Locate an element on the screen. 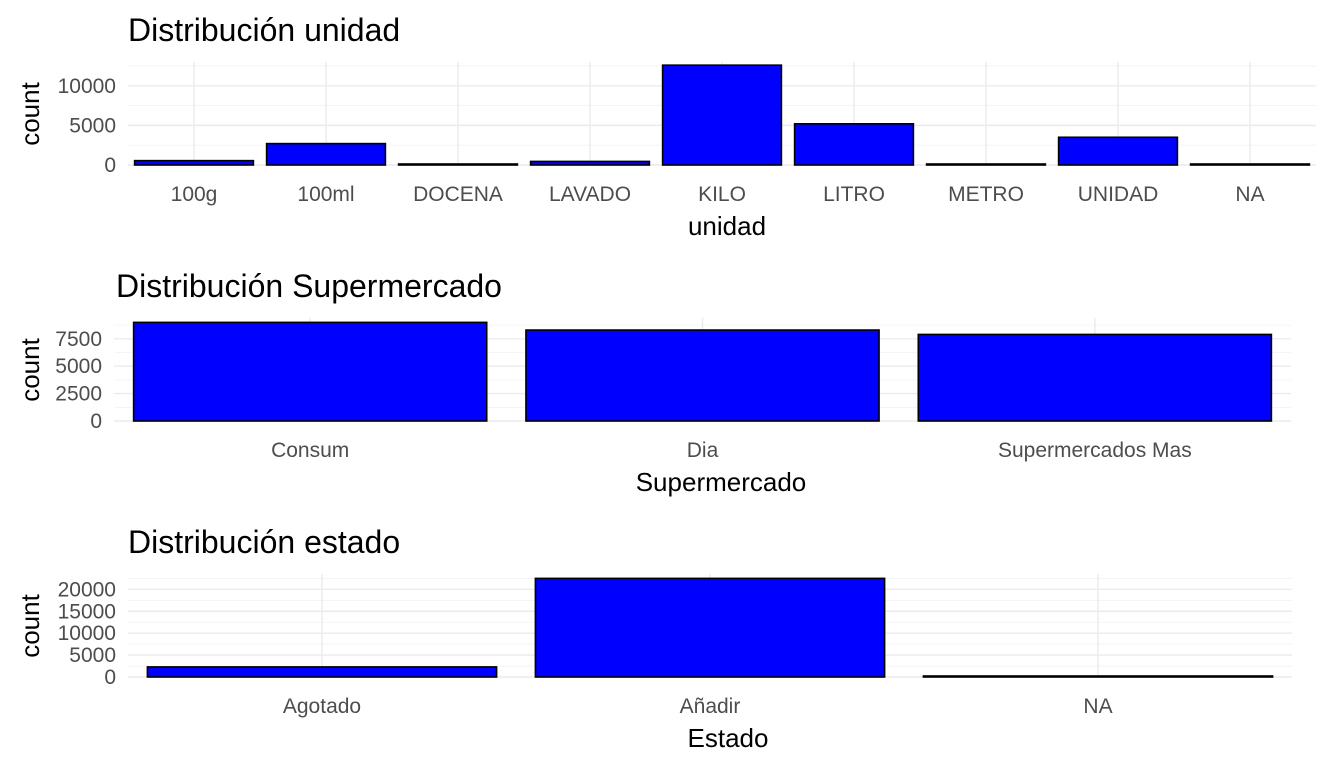 The height and width of the screenshot is (768, 1344). bar-unidad is located at coordinates (1118, 151).